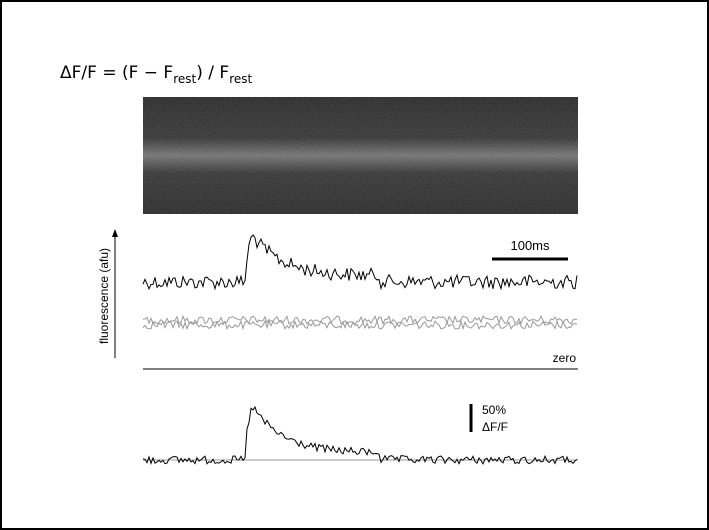 This screenshot has width=709, height=530. I want to click on zero-label: zero, so click(565, 358).